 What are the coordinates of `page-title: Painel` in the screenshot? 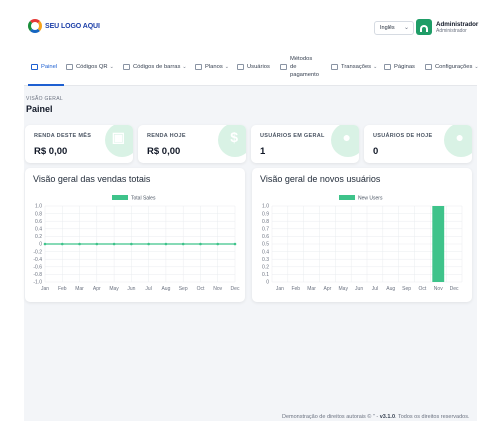 It's located at (39, 109).